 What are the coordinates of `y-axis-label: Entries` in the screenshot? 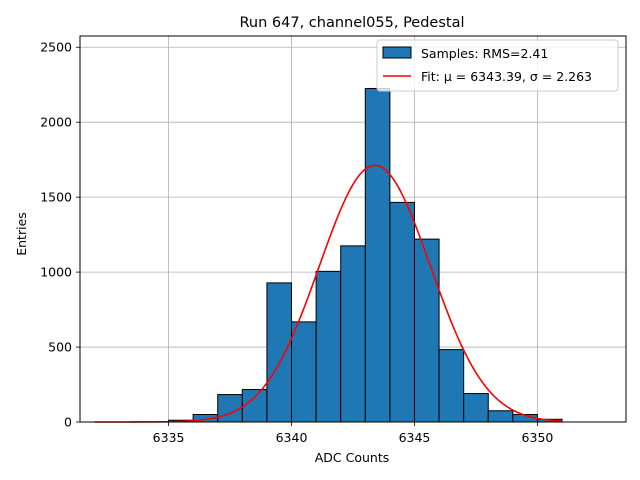 It's located at (21, 234).